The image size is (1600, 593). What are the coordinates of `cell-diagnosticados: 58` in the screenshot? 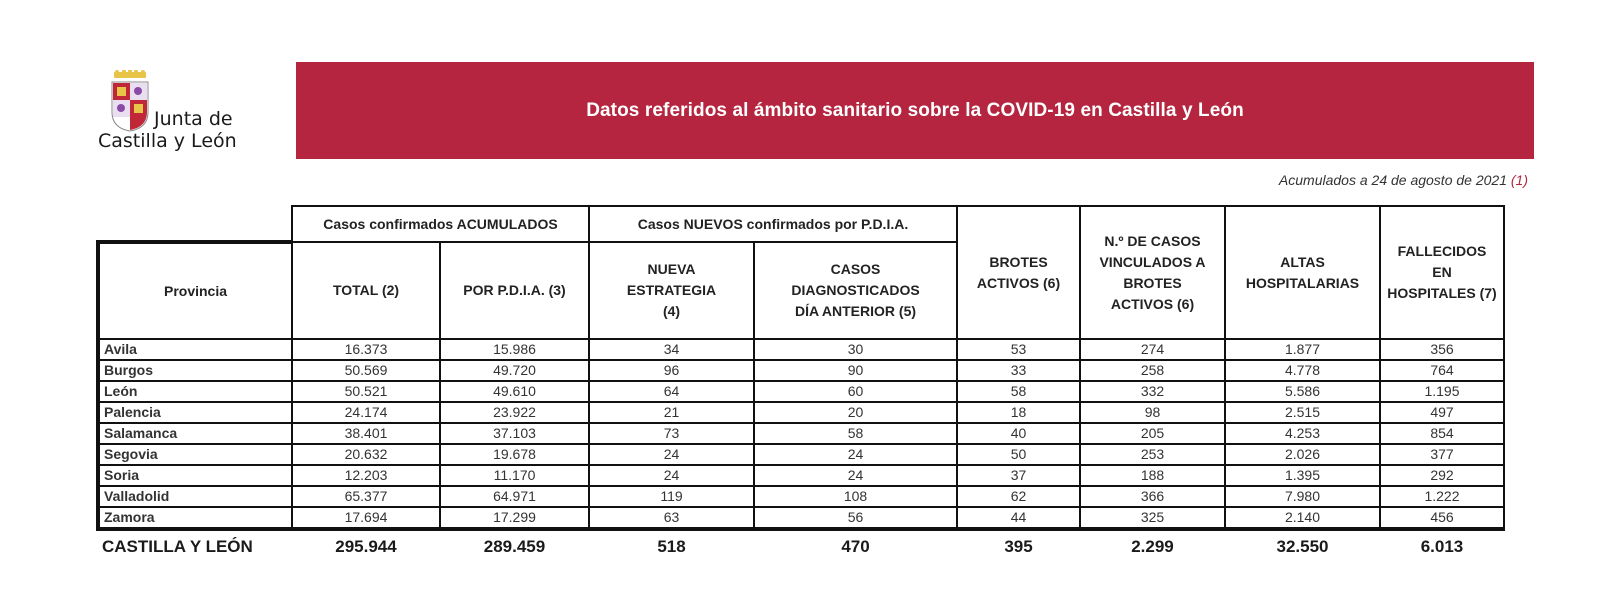 It's located at (855, 433).